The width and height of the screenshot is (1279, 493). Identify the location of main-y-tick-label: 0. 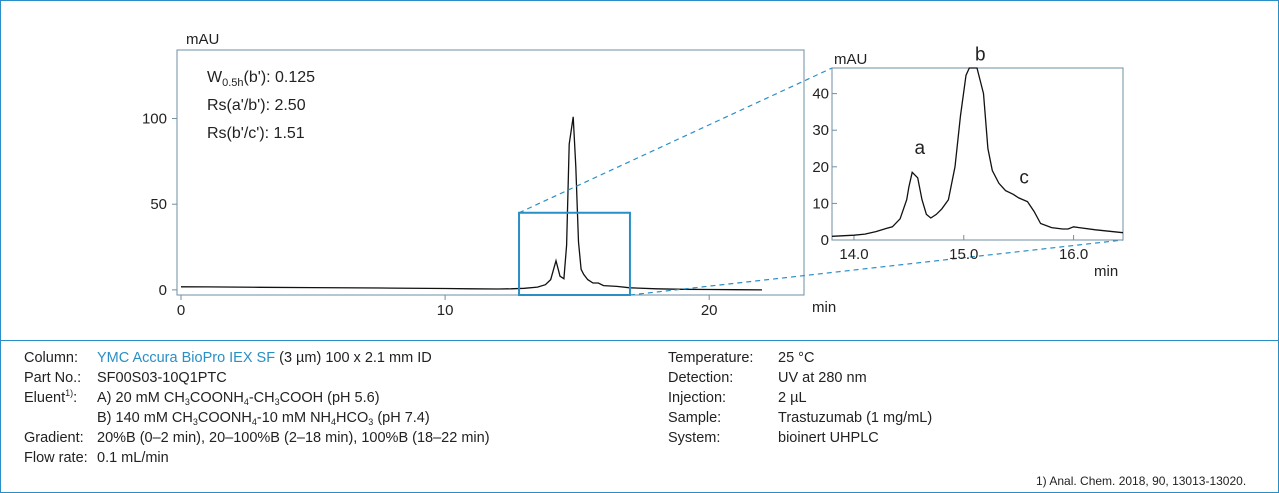
(163, 290).